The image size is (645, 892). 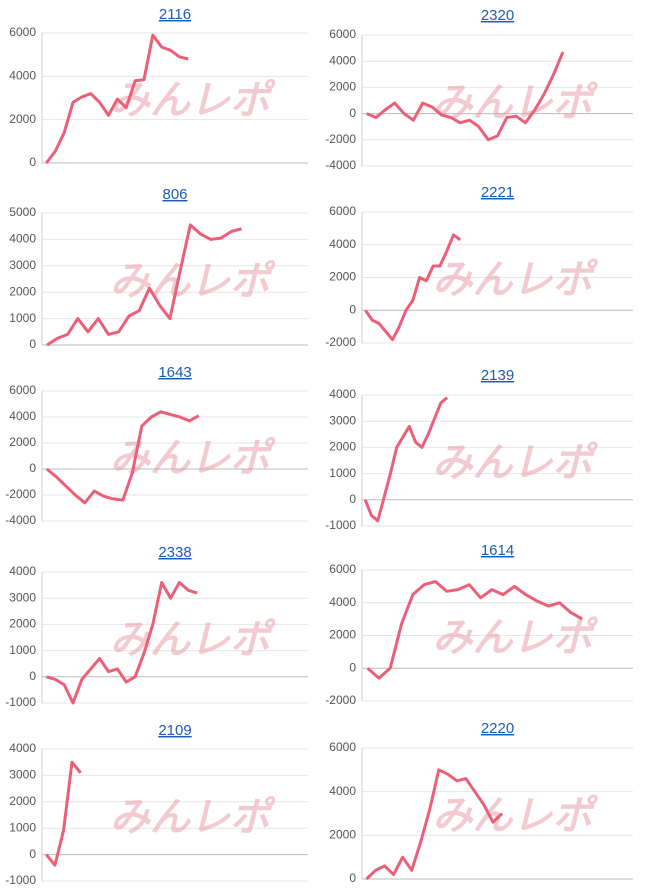 What do you see at coordinates (174, 372) in the screenshot?
I see `chart-title: 1643` at bounding box center [174, 372].